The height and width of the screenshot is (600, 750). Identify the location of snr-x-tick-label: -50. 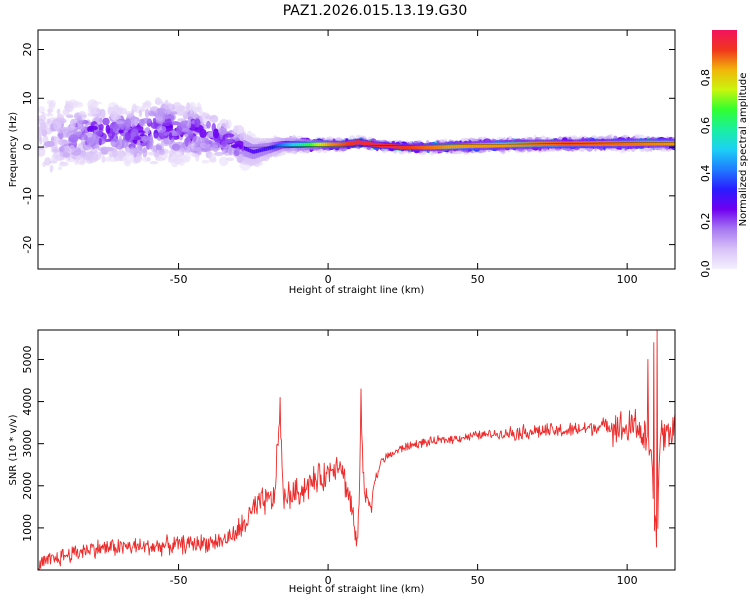
(179, 580).